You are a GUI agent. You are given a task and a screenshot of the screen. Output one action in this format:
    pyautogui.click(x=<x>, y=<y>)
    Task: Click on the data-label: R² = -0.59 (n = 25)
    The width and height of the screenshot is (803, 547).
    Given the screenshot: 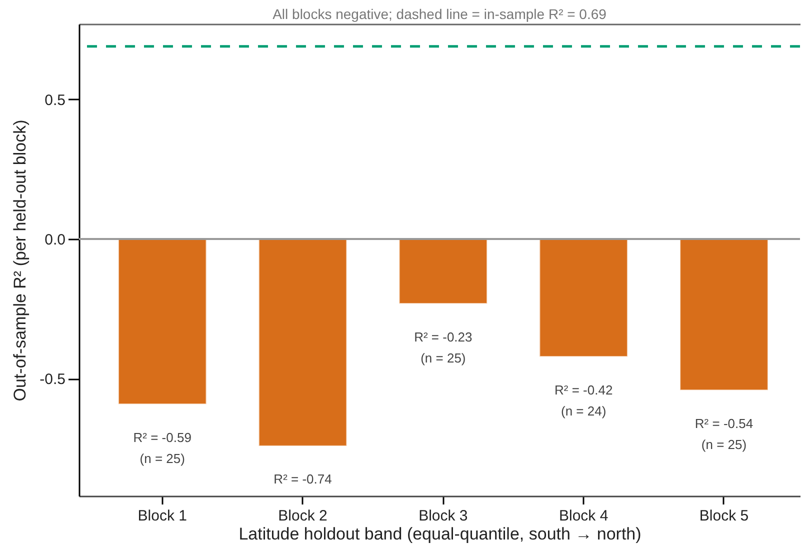 What is the action you would take?
    pyautogui.click(x=162, y=448)
    